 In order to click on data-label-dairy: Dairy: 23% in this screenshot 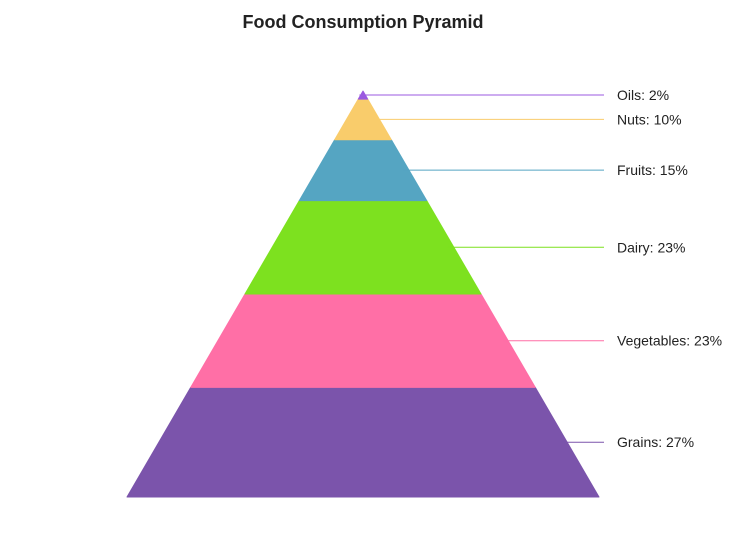, I will do `click(651, 247)`.